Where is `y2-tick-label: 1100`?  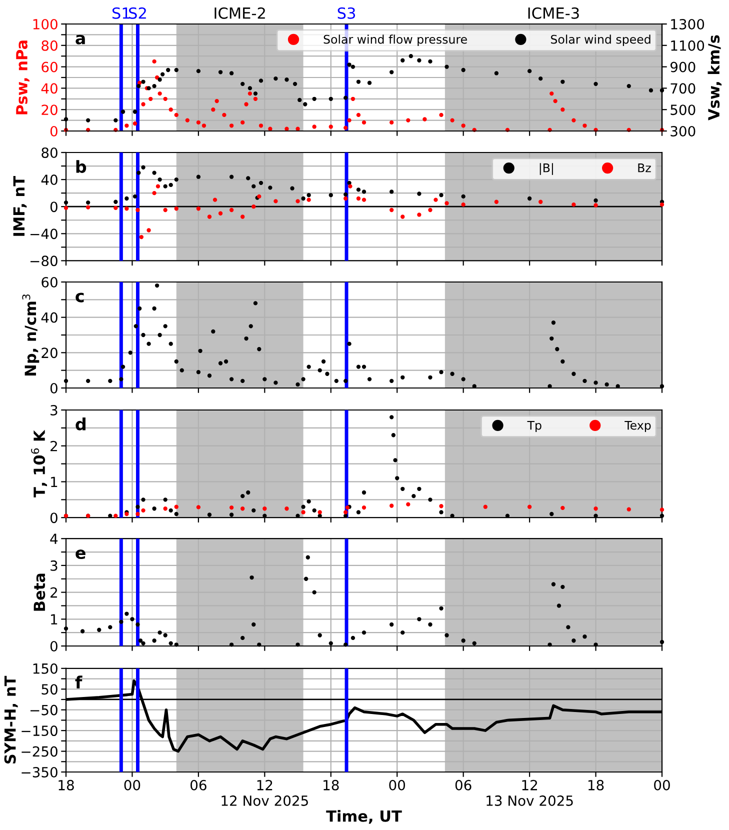
y2-tick-label: 1100 is located at coordinates (687, 45).